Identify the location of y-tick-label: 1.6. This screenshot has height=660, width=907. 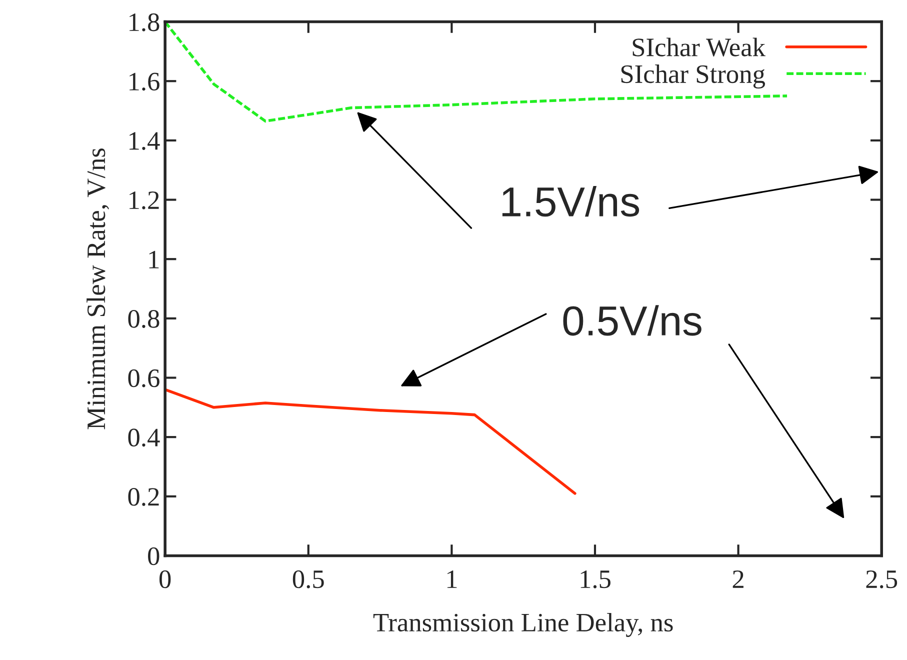
(145, 81).